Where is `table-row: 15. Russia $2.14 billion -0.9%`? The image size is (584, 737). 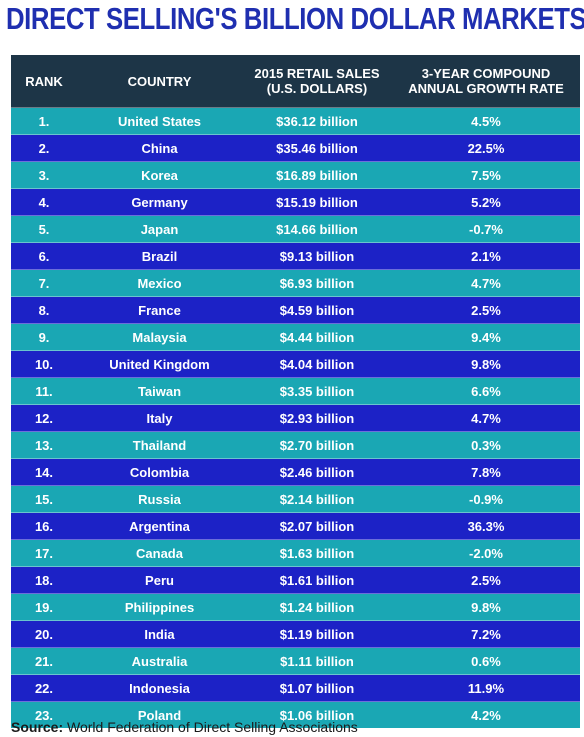 table-row: 15. Russia $2.14 billion -0.9% is located at coordinates (295, 499).